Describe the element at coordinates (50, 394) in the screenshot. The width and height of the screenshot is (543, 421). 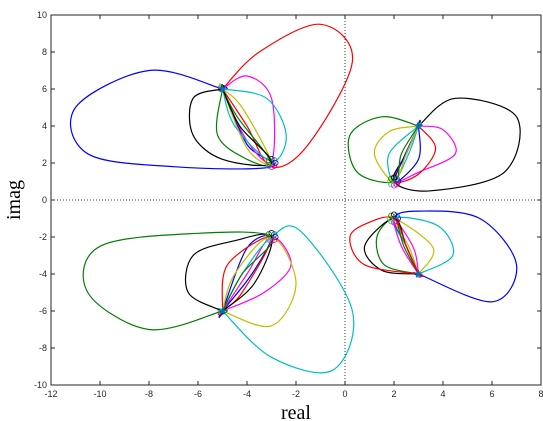
I see `x-tick-label: -12` at that location.